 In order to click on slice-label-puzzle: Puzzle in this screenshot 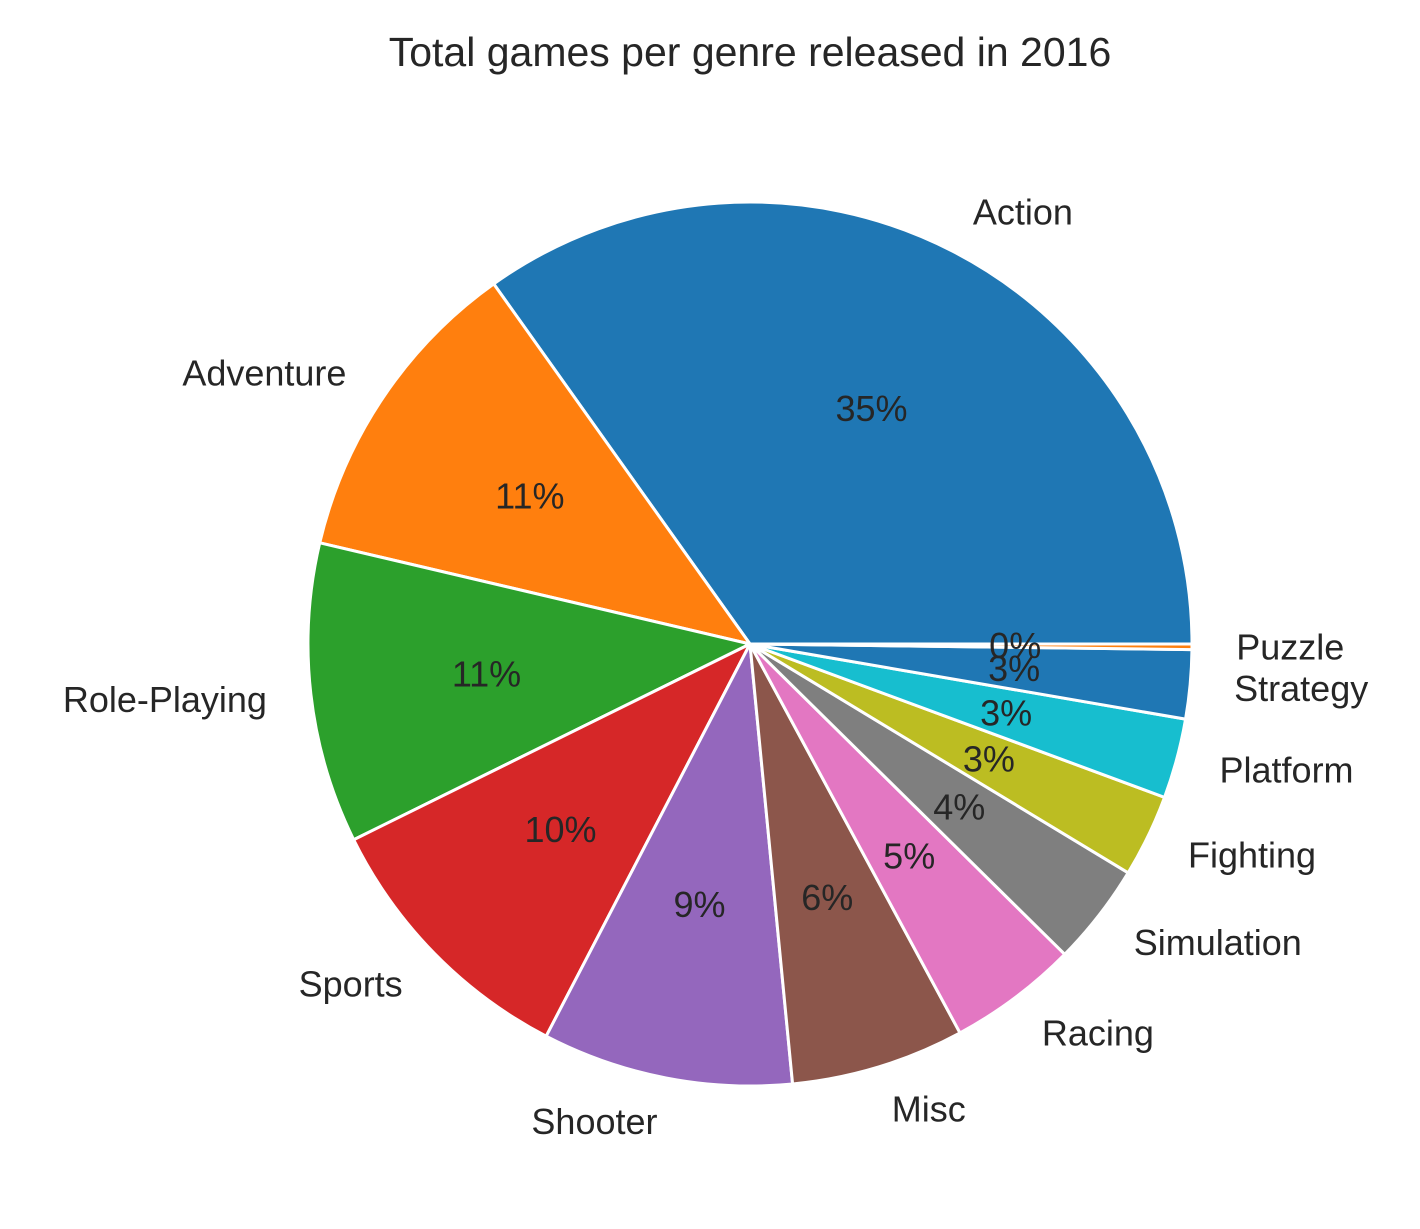, I will do `click(1290, 647)`.